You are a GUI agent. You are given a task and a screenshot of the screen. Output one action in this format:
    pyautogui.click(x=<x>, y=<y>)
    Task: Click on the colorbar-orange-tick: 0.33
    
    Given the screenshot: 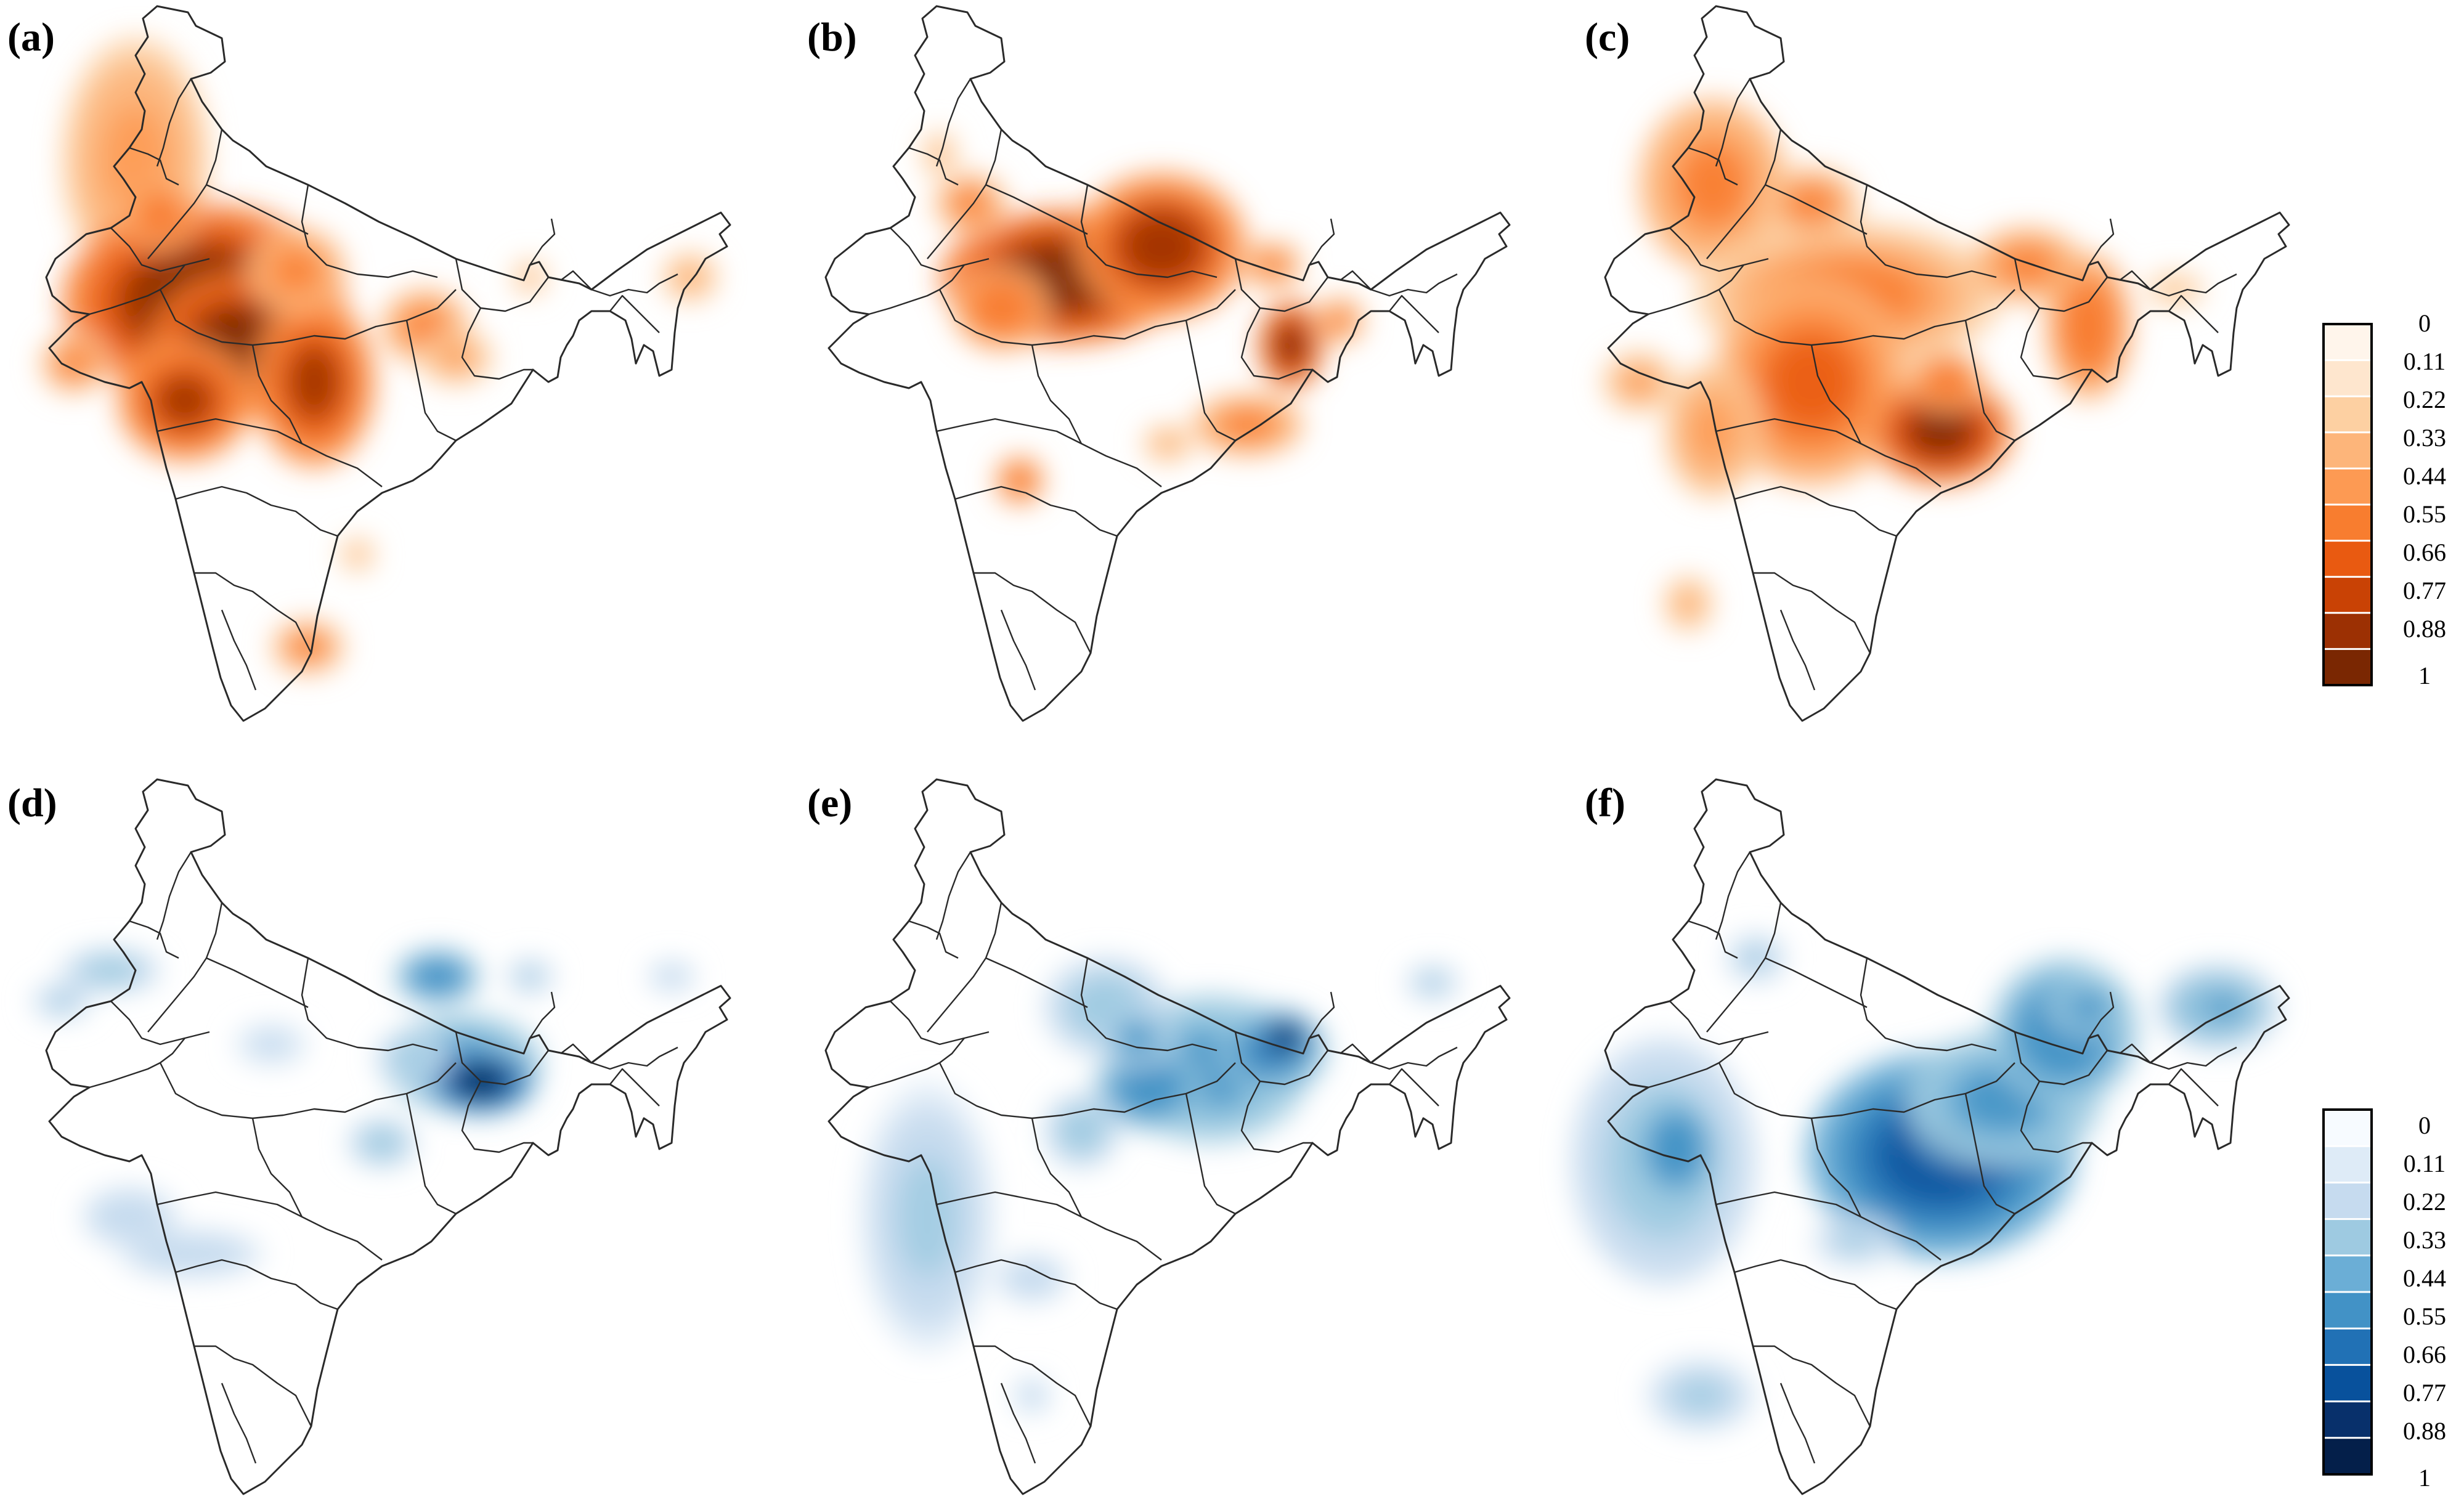 What is the action you would take?
    pyautogui.click(x=2424, y=438)
    